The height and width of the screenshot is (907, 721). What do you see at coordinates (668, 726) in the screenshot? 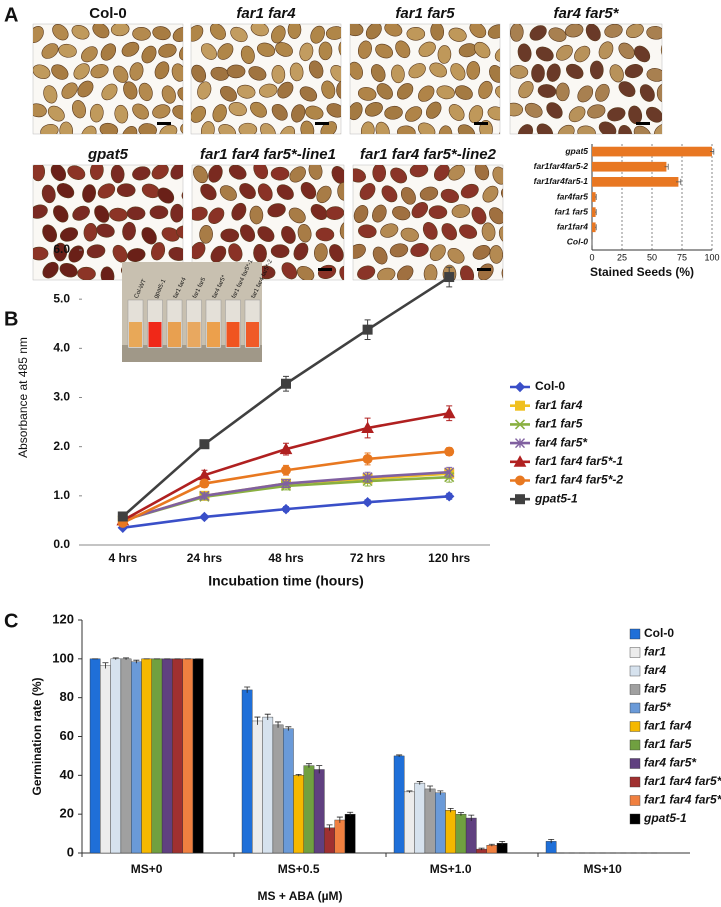
I see `legend-label: far1 far4` at bounding box center [668, 726].